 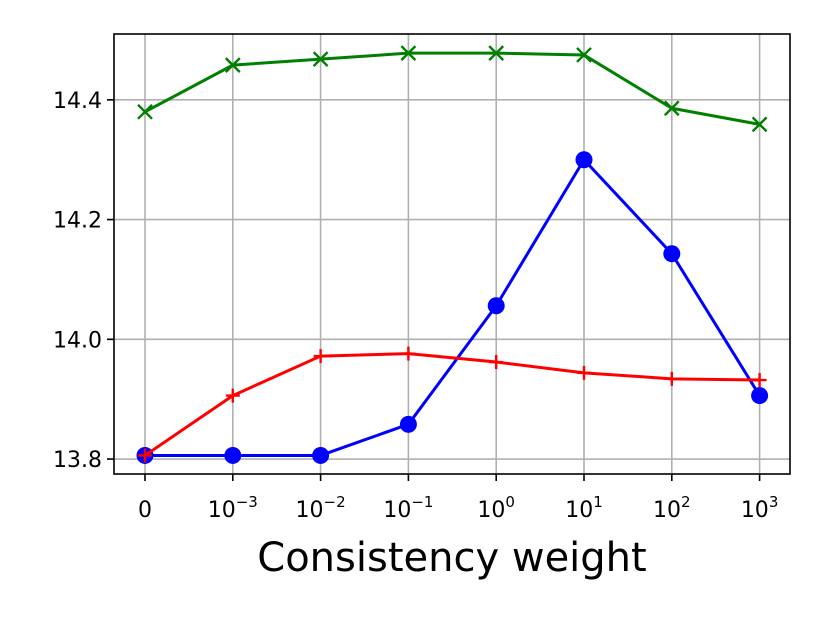 I want to click on x-tick-label: 10², so click(x=672, y=508).